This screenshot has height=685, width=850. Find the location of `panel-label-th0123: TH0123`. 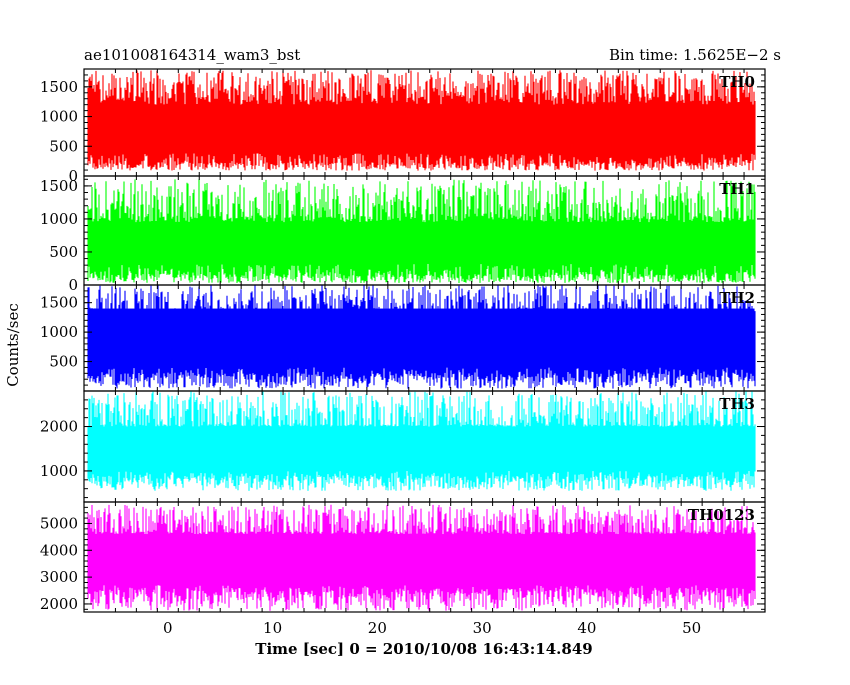

panel-label-th0123: TH0123 is located at coordinates (721, 515).